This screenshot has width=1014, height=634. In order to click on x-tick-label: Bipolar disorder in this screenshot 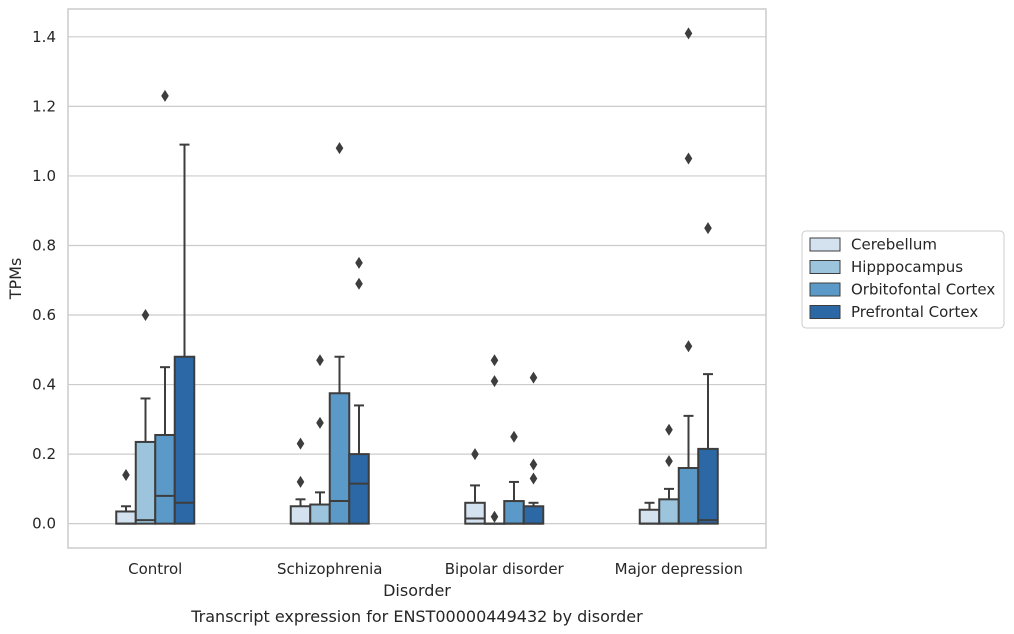, I will do `click(505, 569)`.